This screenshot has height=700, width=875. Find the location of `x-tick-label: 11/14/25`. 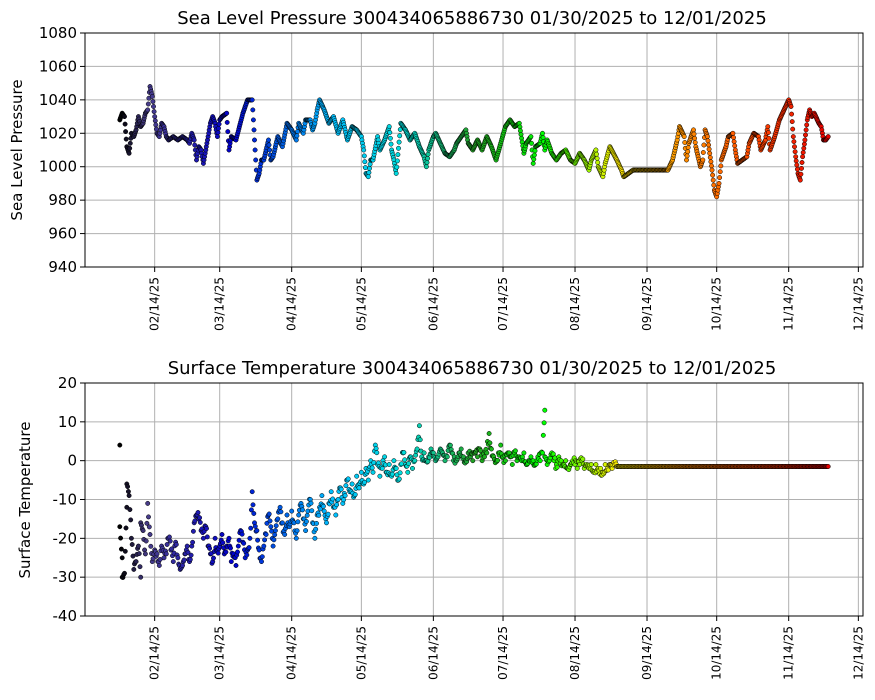

x-tick-label: 11/14/25 is located at coordinates (789, 304).